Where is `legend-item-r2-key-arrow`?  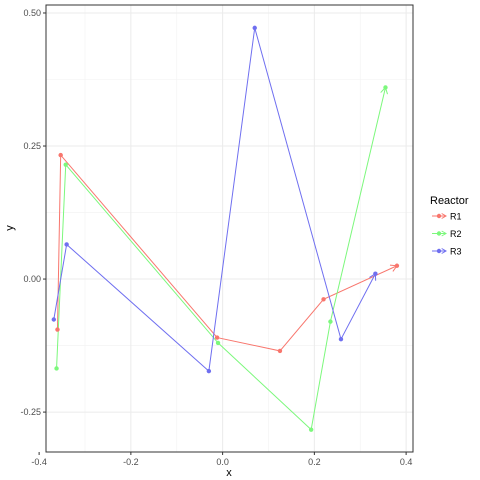
legend-item-r2-key-arrow is located at coordinates (444, 233).